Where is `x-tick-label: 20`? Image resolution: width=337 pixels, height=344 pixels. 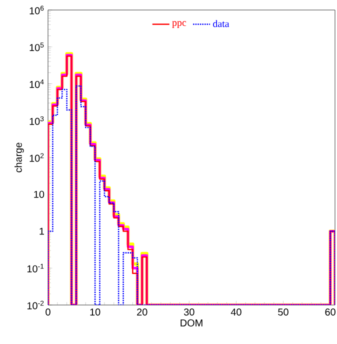 x-tick-label: 20 is located at coordinates (142, 312).